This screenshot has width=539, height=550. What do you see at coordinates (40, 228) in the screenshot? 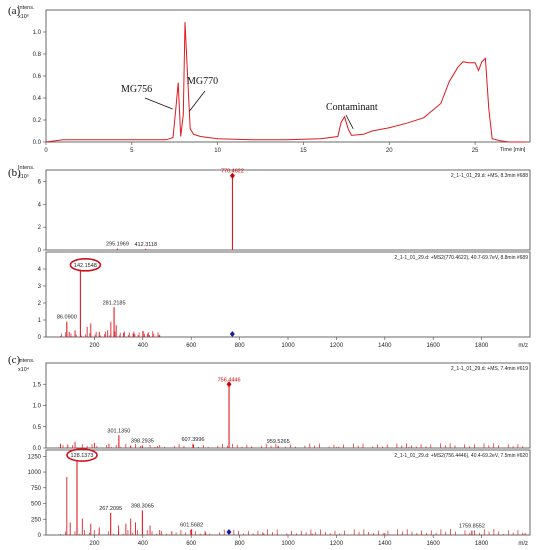
I see `y-tick-label: 2` at bounding box center [40, 228].